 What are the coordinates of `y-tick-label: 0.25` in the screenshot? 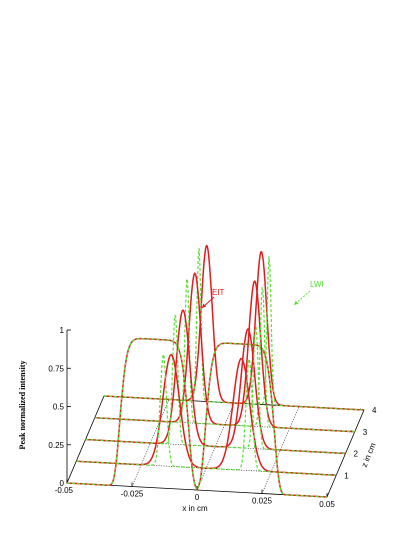 It's located at (56, 445).